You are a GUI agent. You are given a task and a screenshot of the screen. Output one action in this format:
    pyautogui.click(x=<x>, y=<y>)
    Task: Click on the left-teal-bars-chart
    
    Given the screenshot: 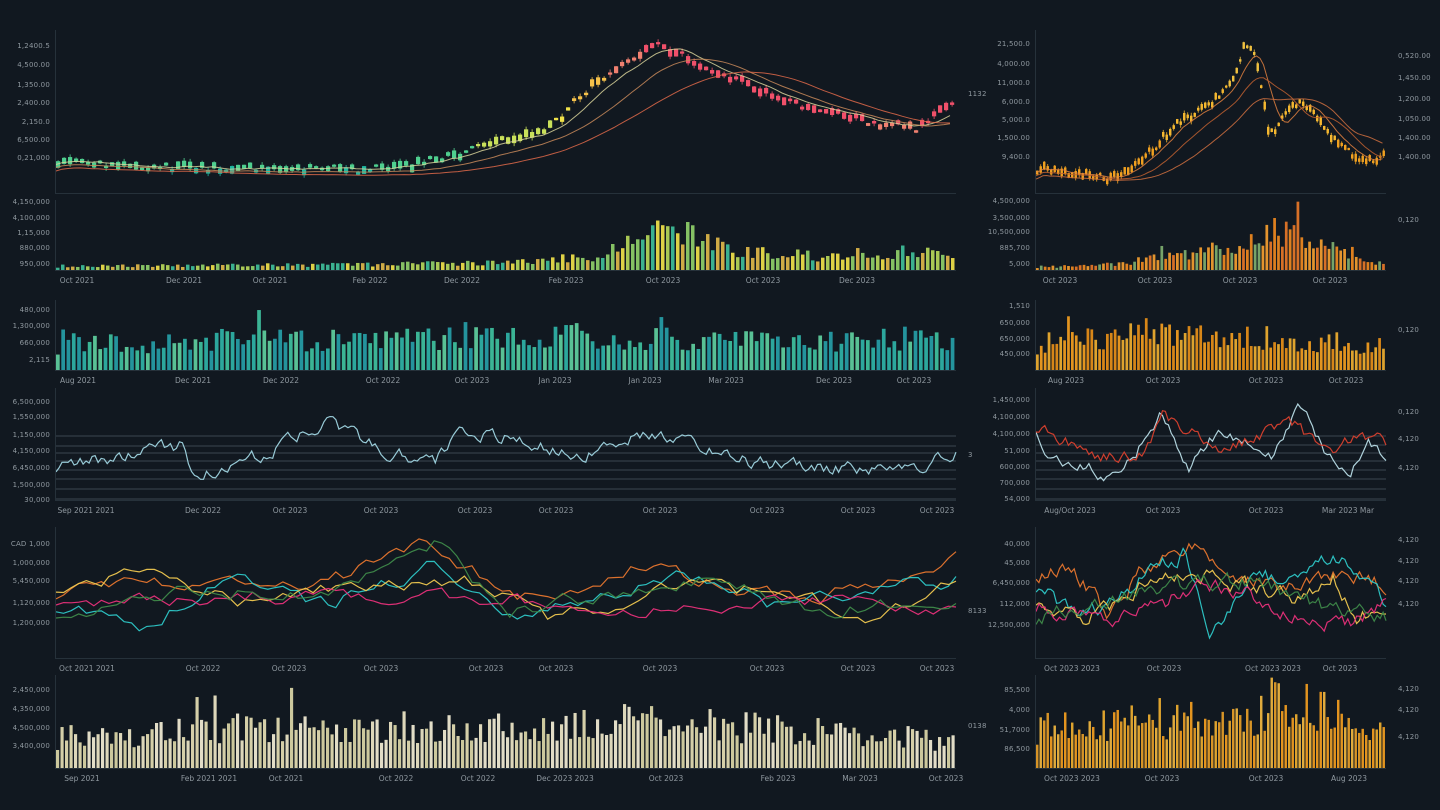 What is the action you would take?
    pyautogui.click(x=506, y=335)
    